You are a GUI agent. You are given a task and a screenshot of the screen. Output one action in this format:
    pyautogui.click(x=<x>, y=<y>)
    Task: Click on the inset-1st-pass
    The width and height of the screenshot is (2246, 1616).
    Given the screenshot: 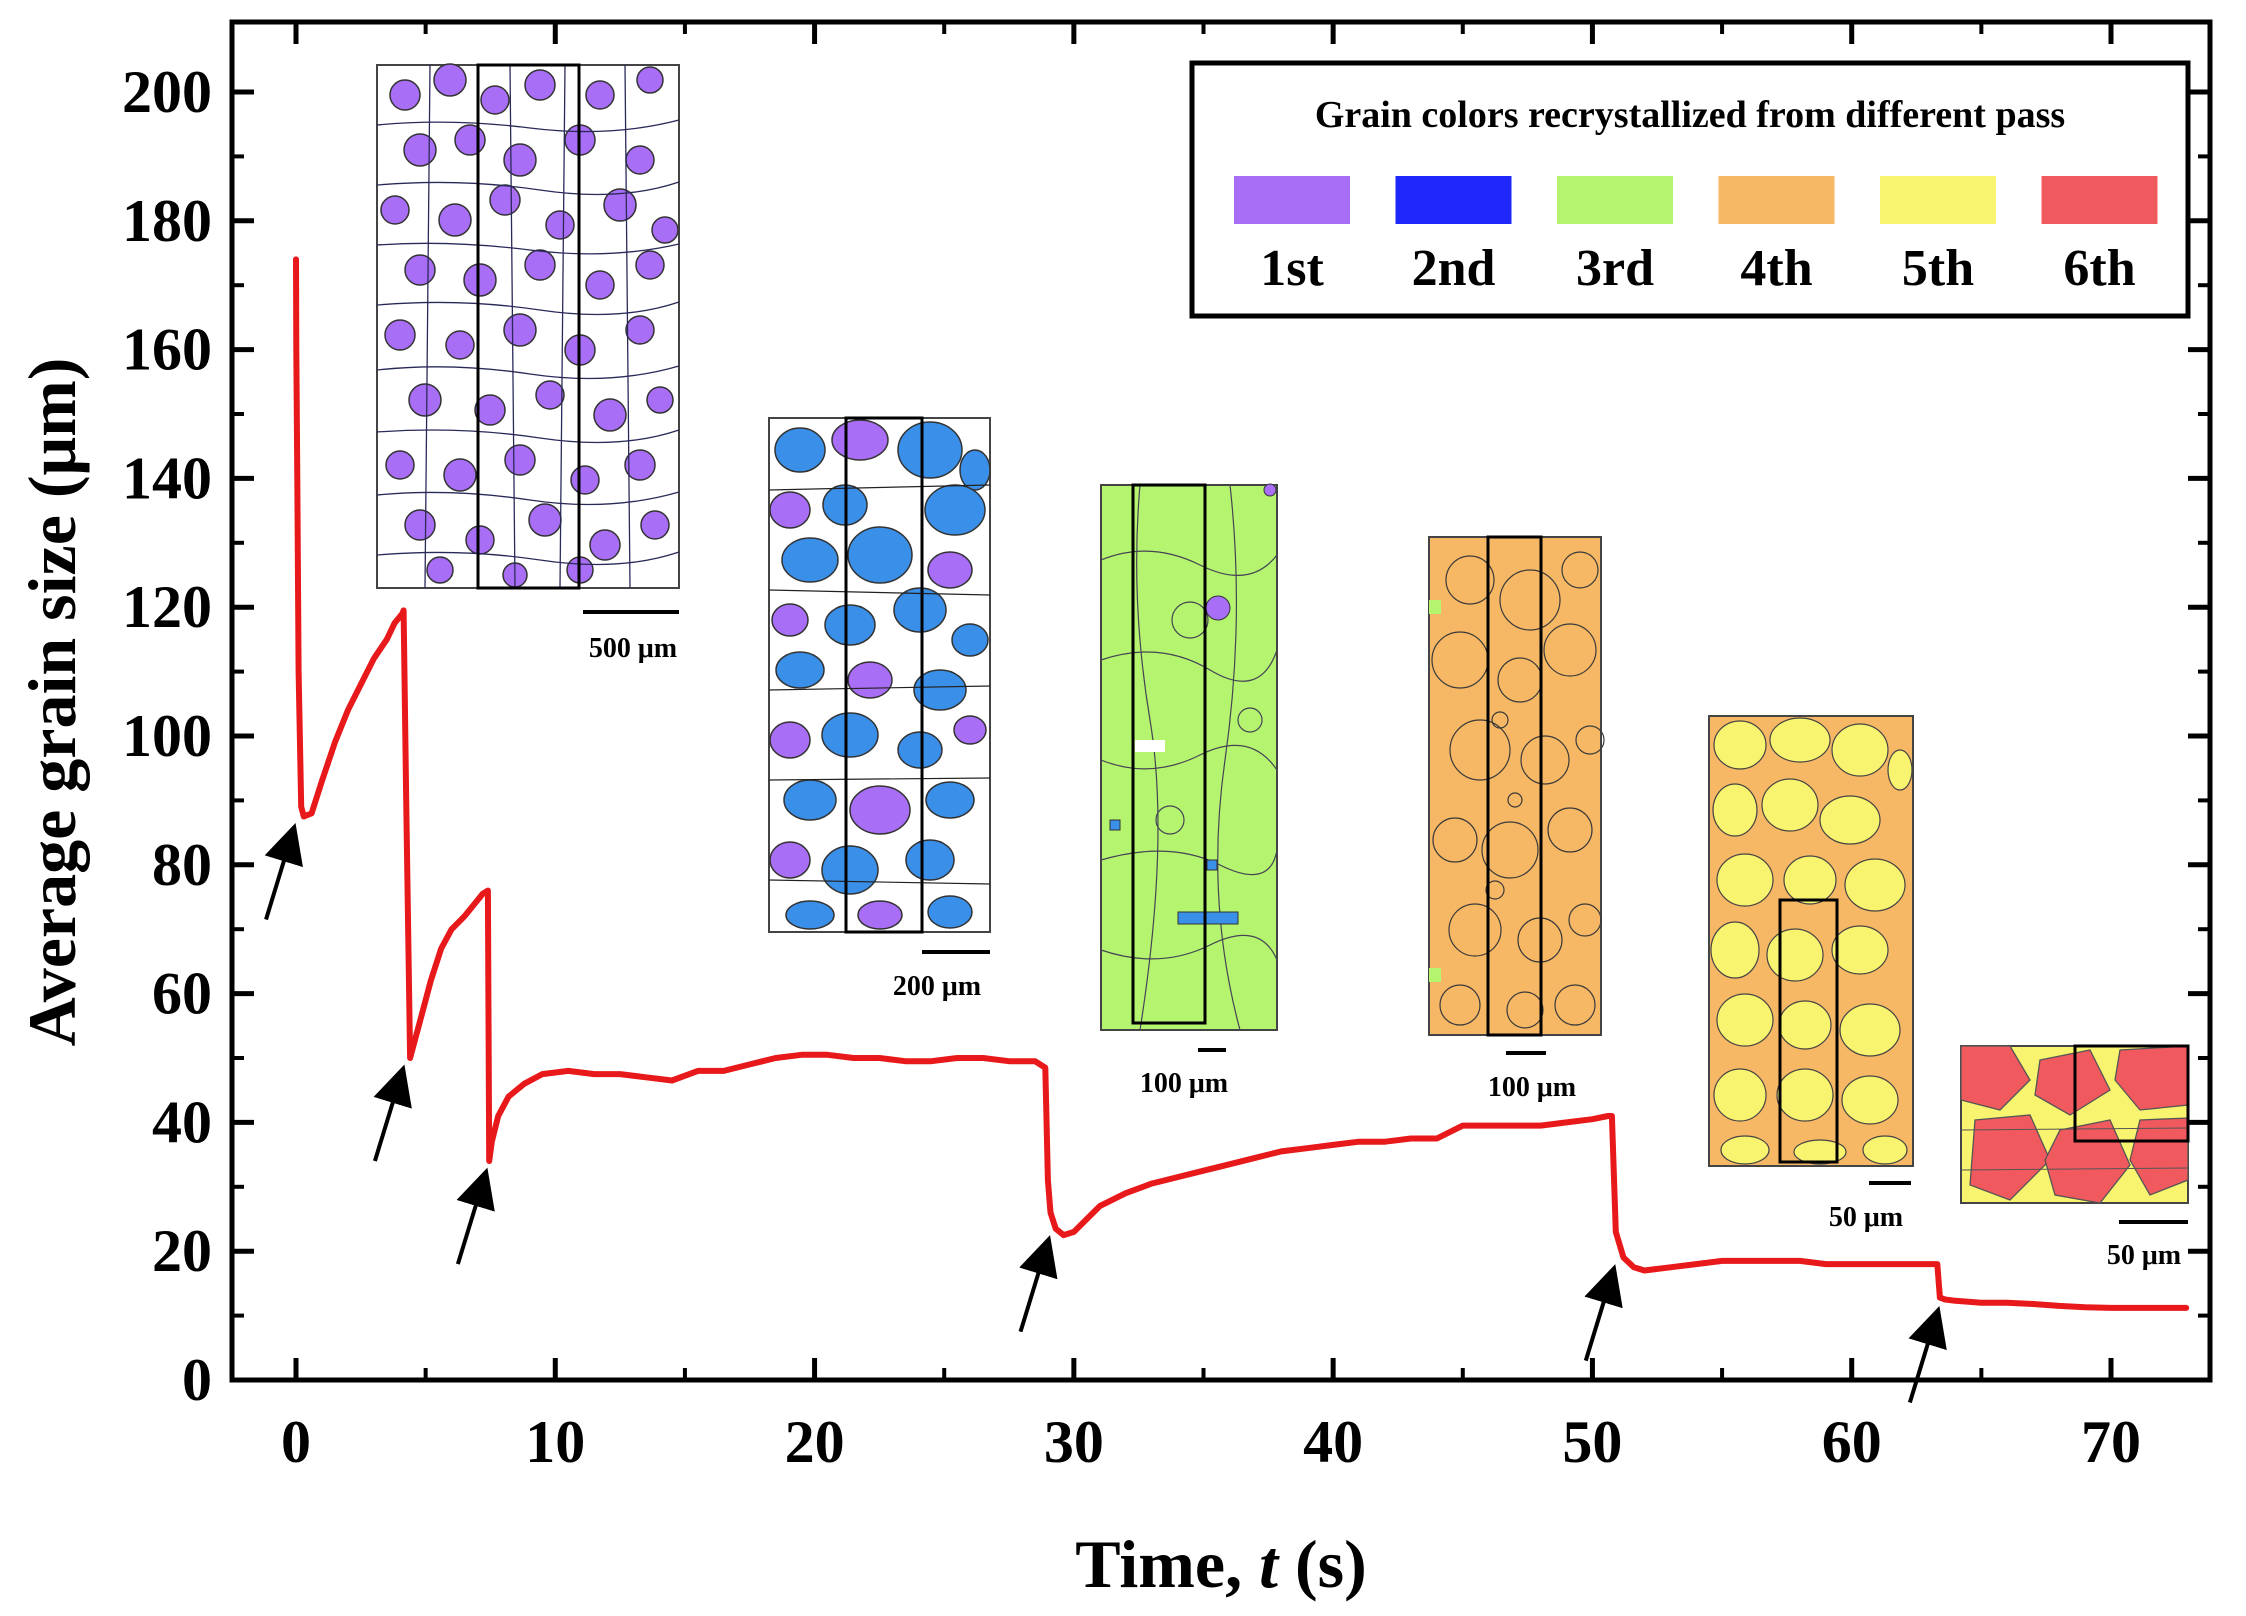 What is the action you would take?
    pyautogui.click(x=528, y=338)
    